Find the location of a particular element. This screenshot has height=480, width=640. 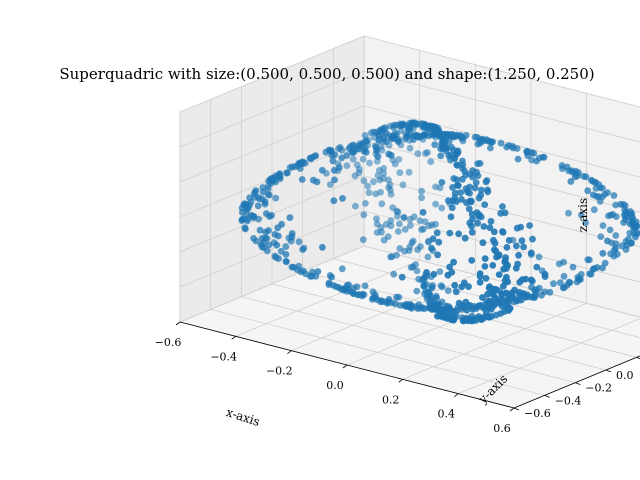

z-axis-label: z-axis is located at coordinates (583, 215).